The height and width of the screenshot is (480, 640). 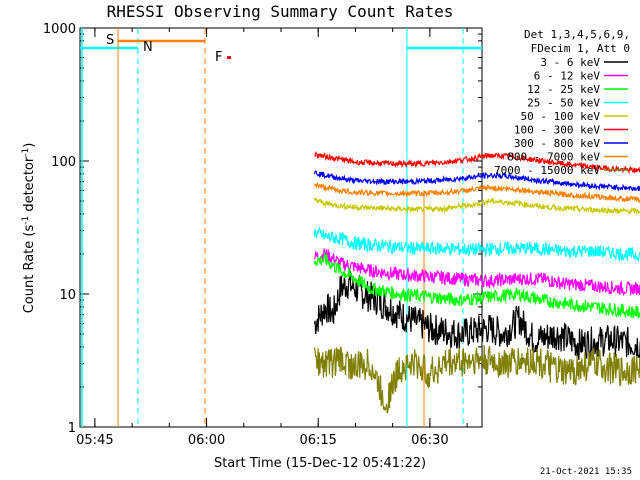 What do you see at coordinates (72, 428) in the screenshot?
I see `y-tick-label: 1` at bounding box center [72, 428].